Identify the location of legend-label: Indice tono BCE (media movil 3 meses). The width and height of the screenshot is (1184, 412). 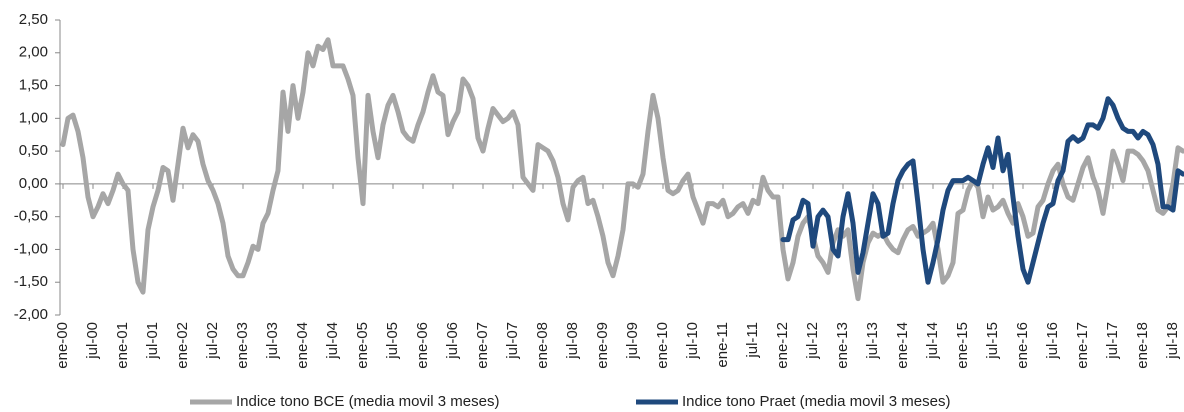
(367, 401).